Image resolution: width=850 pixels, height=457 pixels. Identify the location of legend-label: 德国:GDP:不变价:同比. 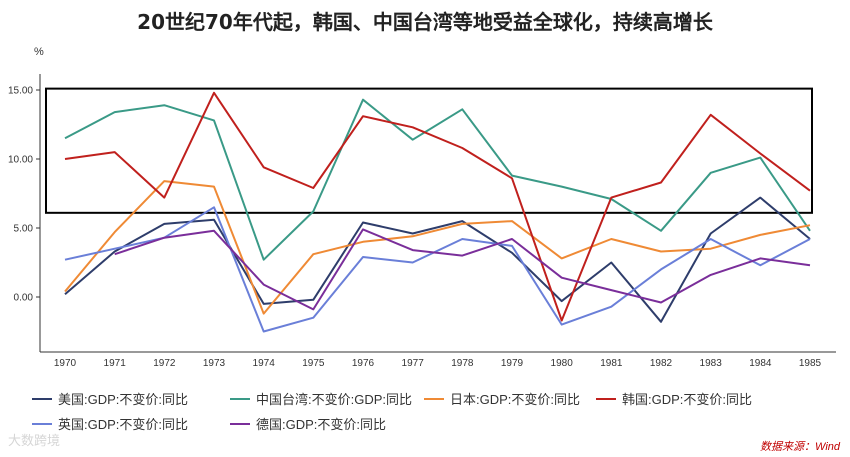
(321, 424).